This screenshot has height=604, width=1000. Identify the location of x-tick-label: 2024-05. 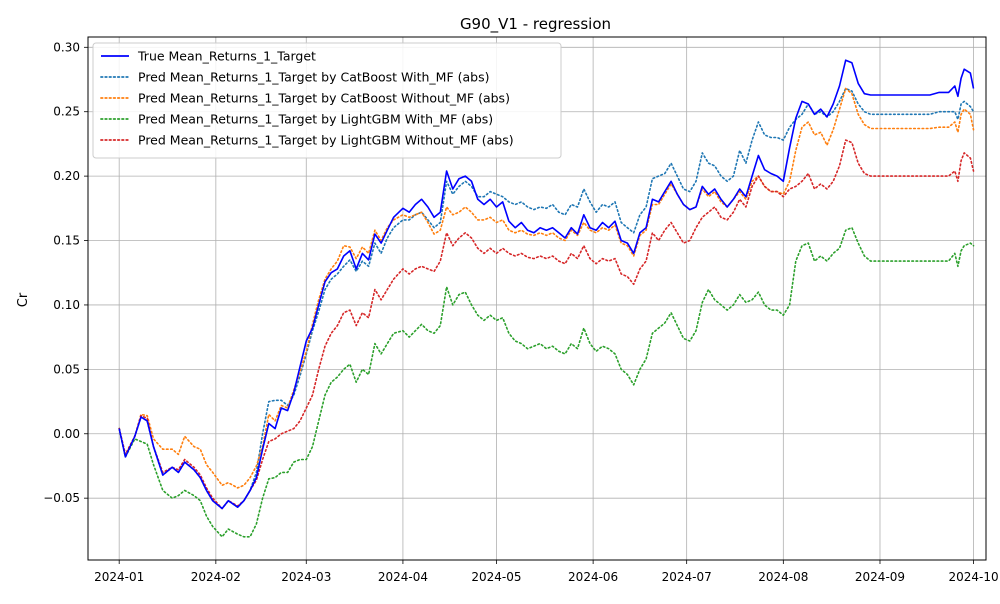
(496, 577).